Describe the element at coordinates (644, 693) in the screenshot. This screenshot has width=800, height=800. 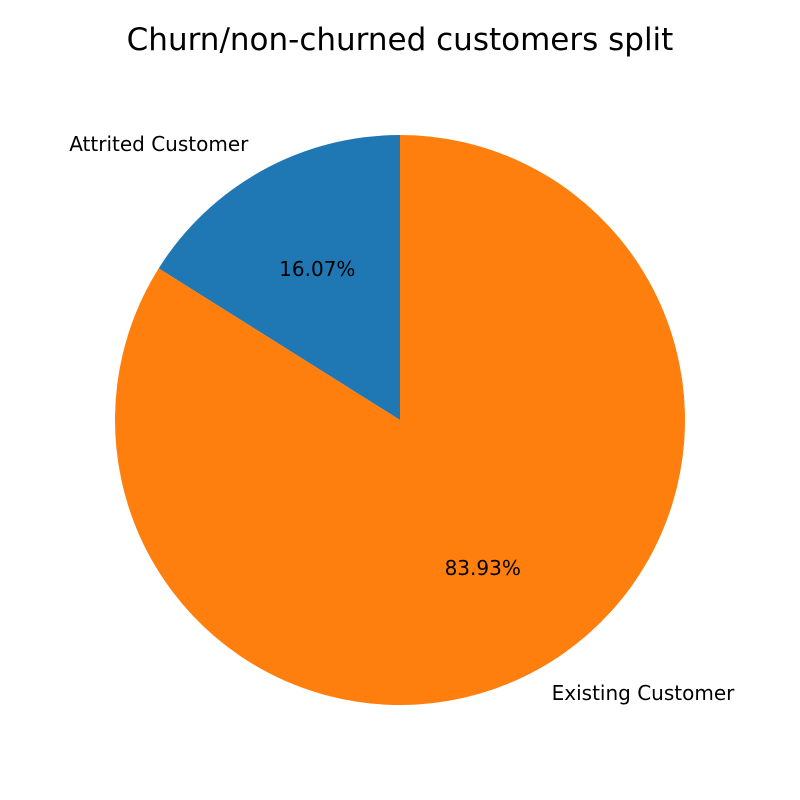
I see `slice-label: Existing Customer` at that location.